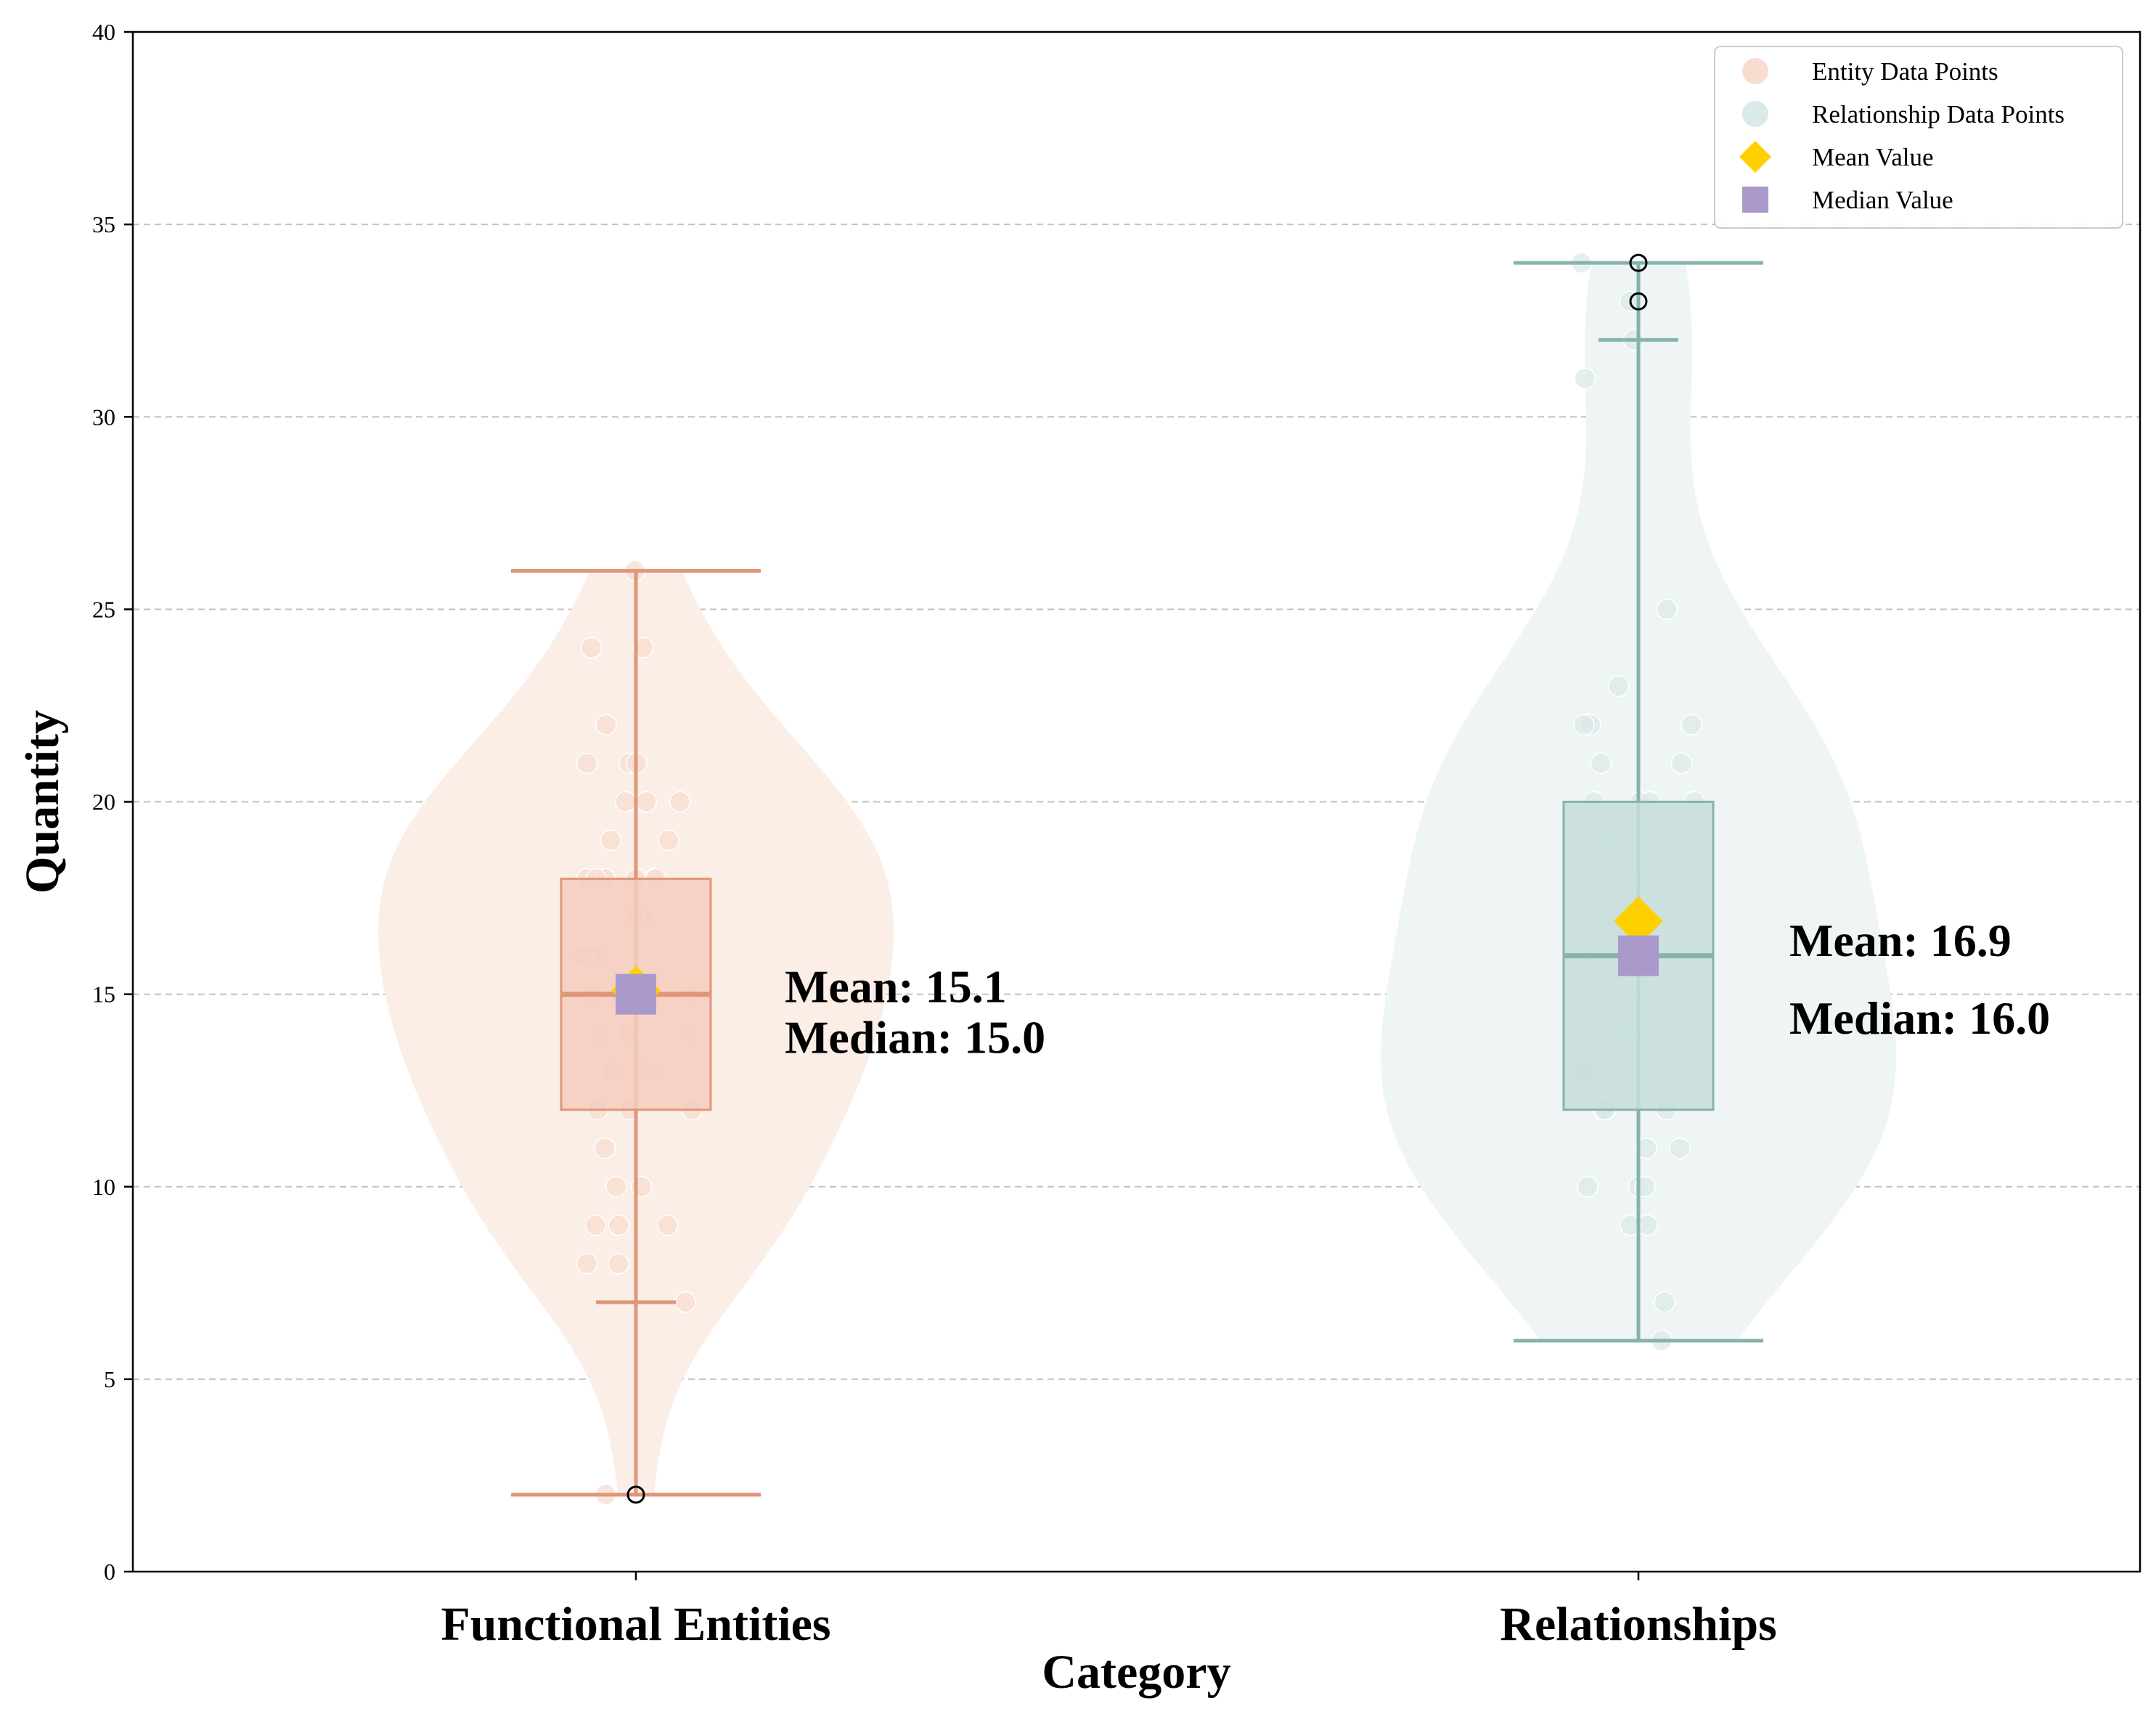 This screenshot has height=1719, width=2156. I want to click on y-tick-label: 10, so click(104, 1187).